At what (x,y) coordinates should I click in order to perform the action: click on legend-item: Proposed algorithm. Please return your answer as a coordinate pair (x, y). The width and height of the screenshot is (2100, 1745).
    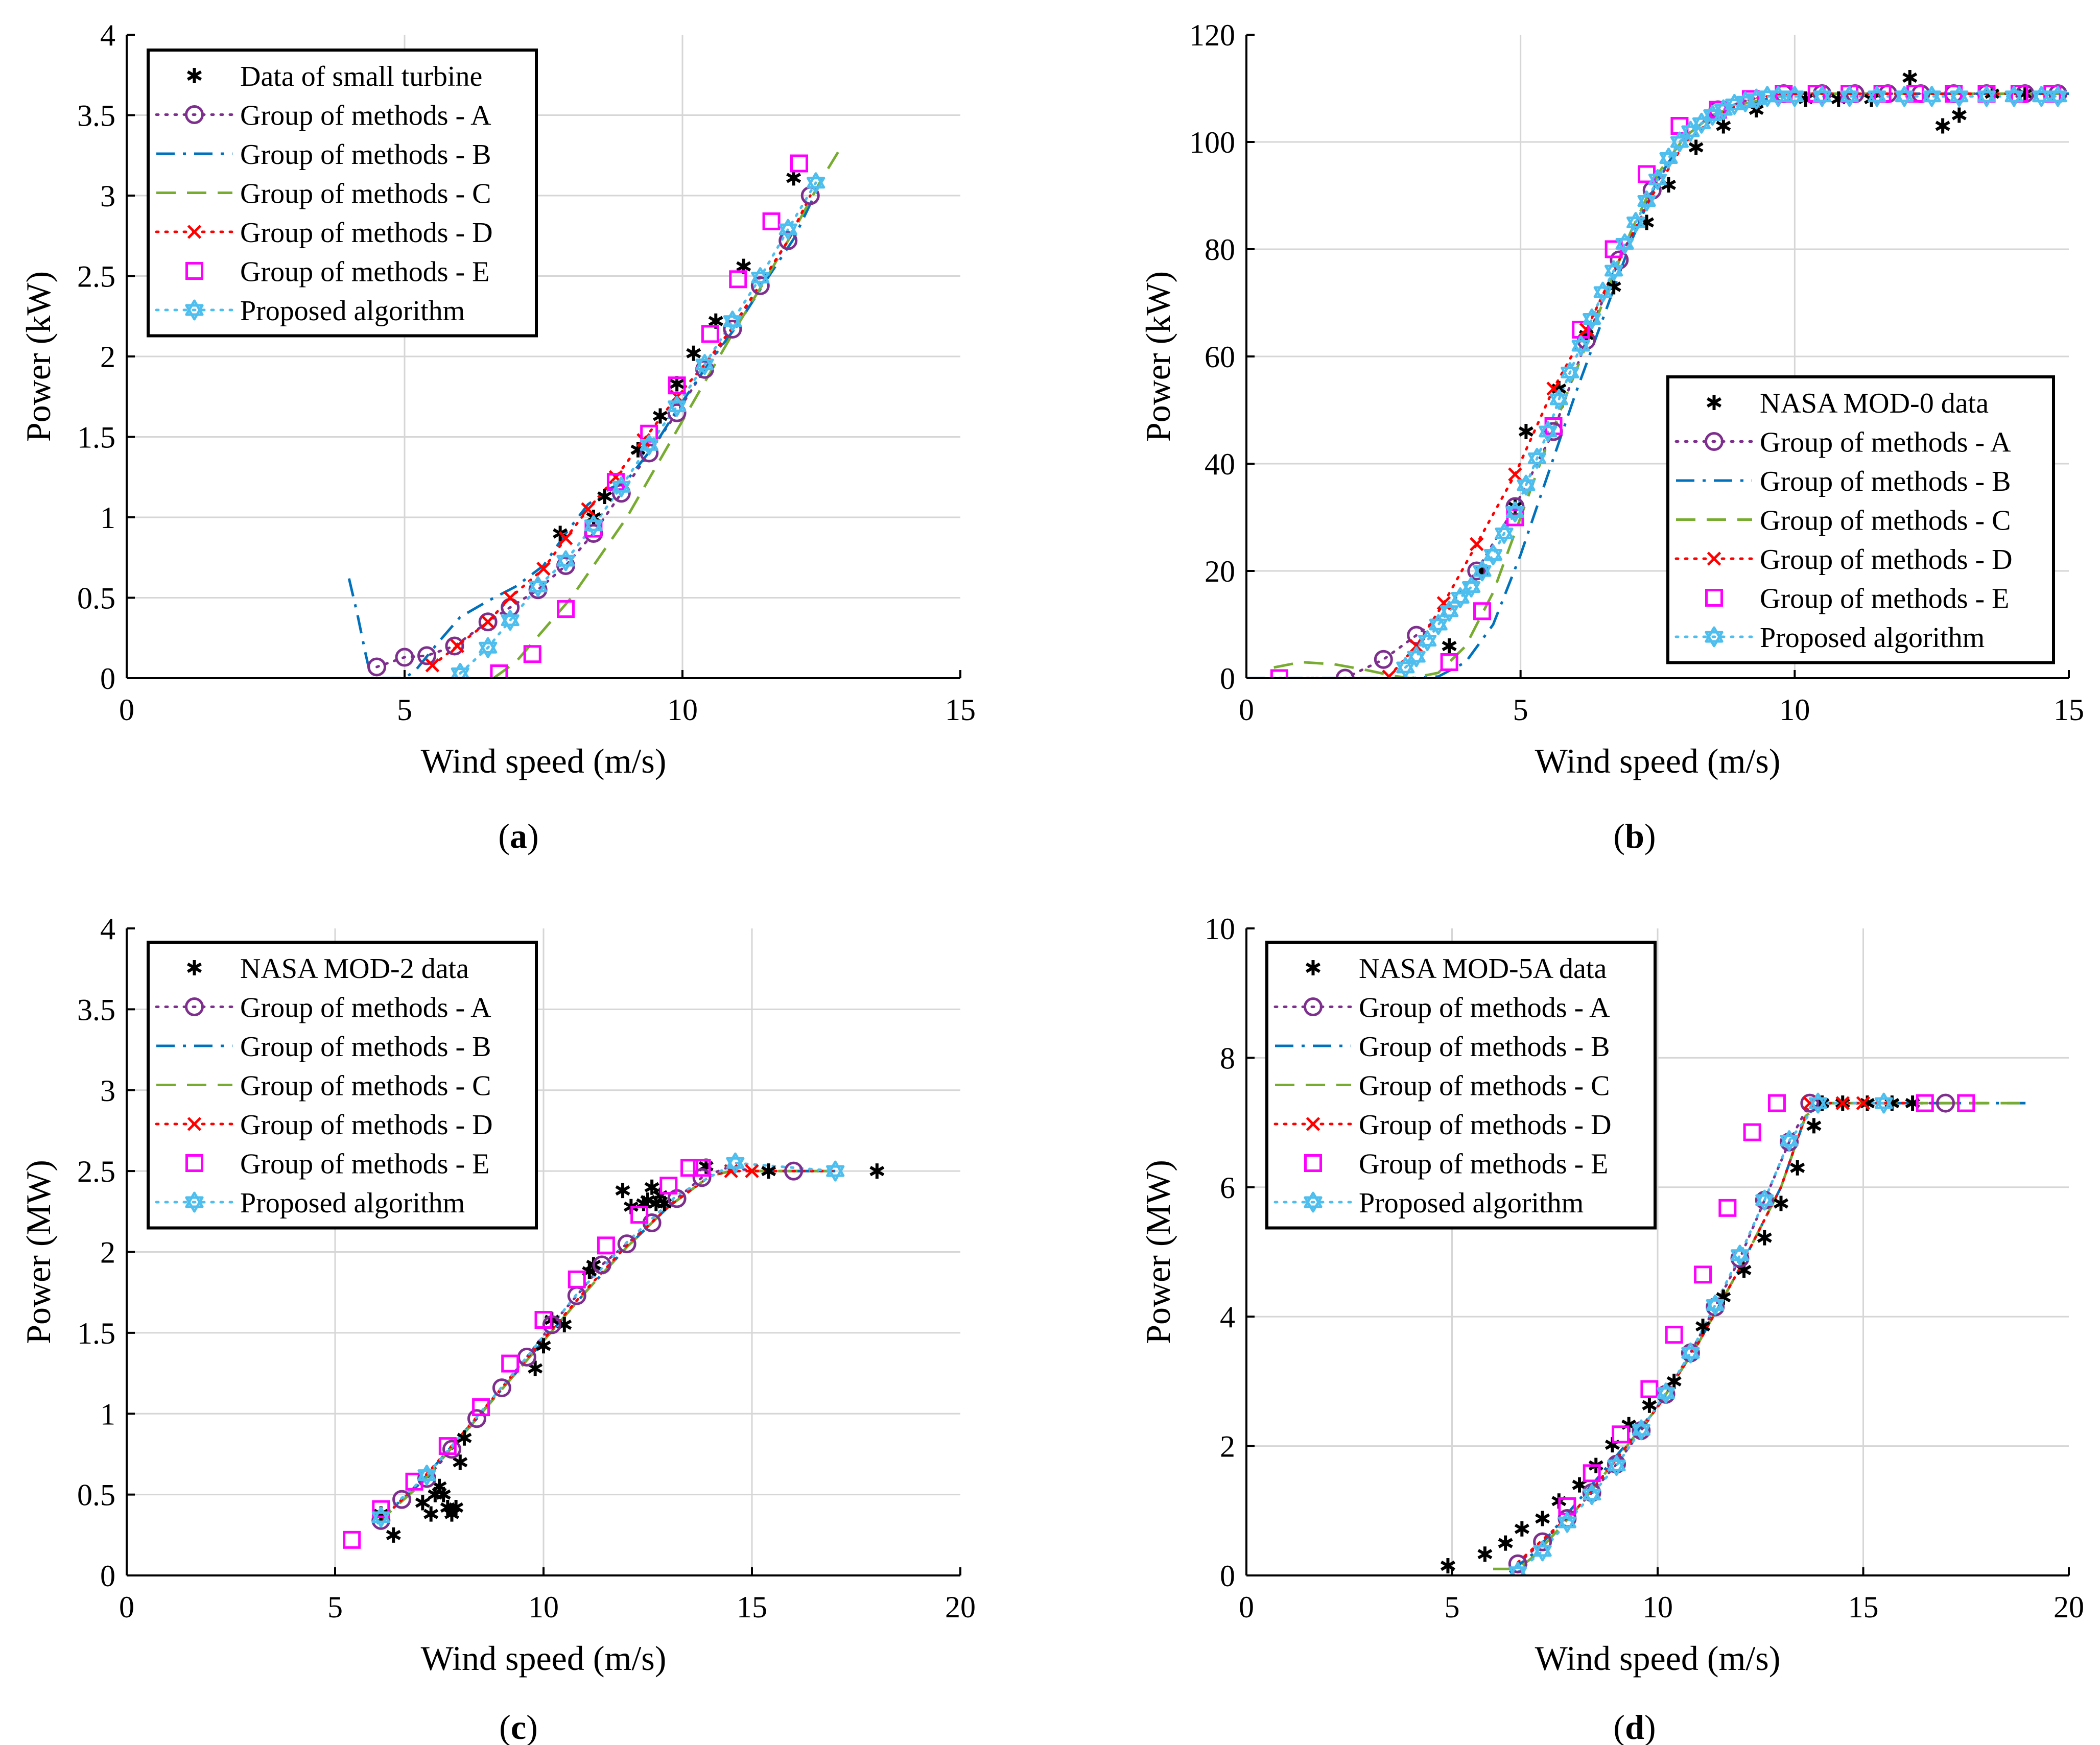
    Looking at the image, I should click on (310, 311).